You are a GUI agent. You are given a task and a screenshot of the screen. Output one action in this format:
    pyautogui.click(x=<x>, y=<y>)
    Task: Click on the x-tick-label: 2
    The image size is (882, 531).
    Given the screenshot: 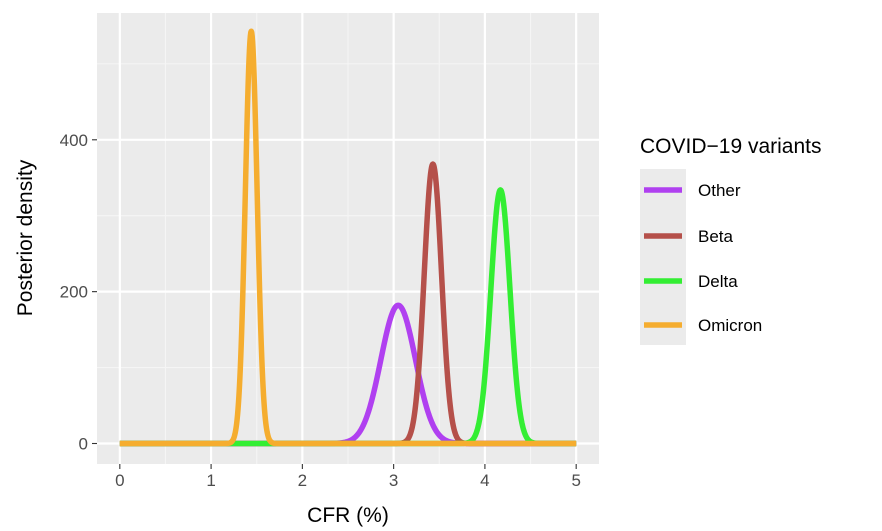 What is the action you would take?
    pyautogui.click(x=302, y=480)
    